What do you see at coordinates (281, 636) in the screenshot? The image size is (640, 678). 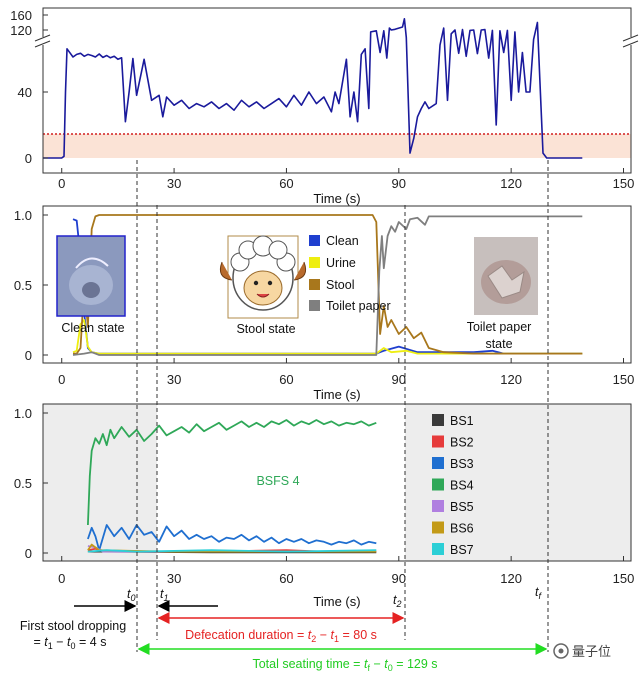 I see `defecation-label: Defecation duration = t2 − t1 = 80 s` at bounding box center [281, 636].